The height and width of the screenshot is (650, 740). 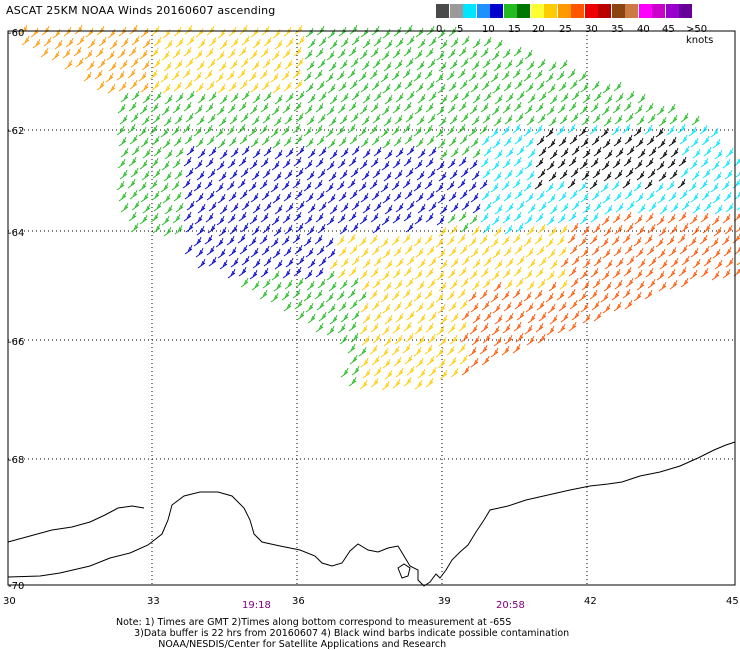 What do you see at coordinates (76, 524) in the screenshot?
I see `coast-inner-line` at bounding box center [76, 524].